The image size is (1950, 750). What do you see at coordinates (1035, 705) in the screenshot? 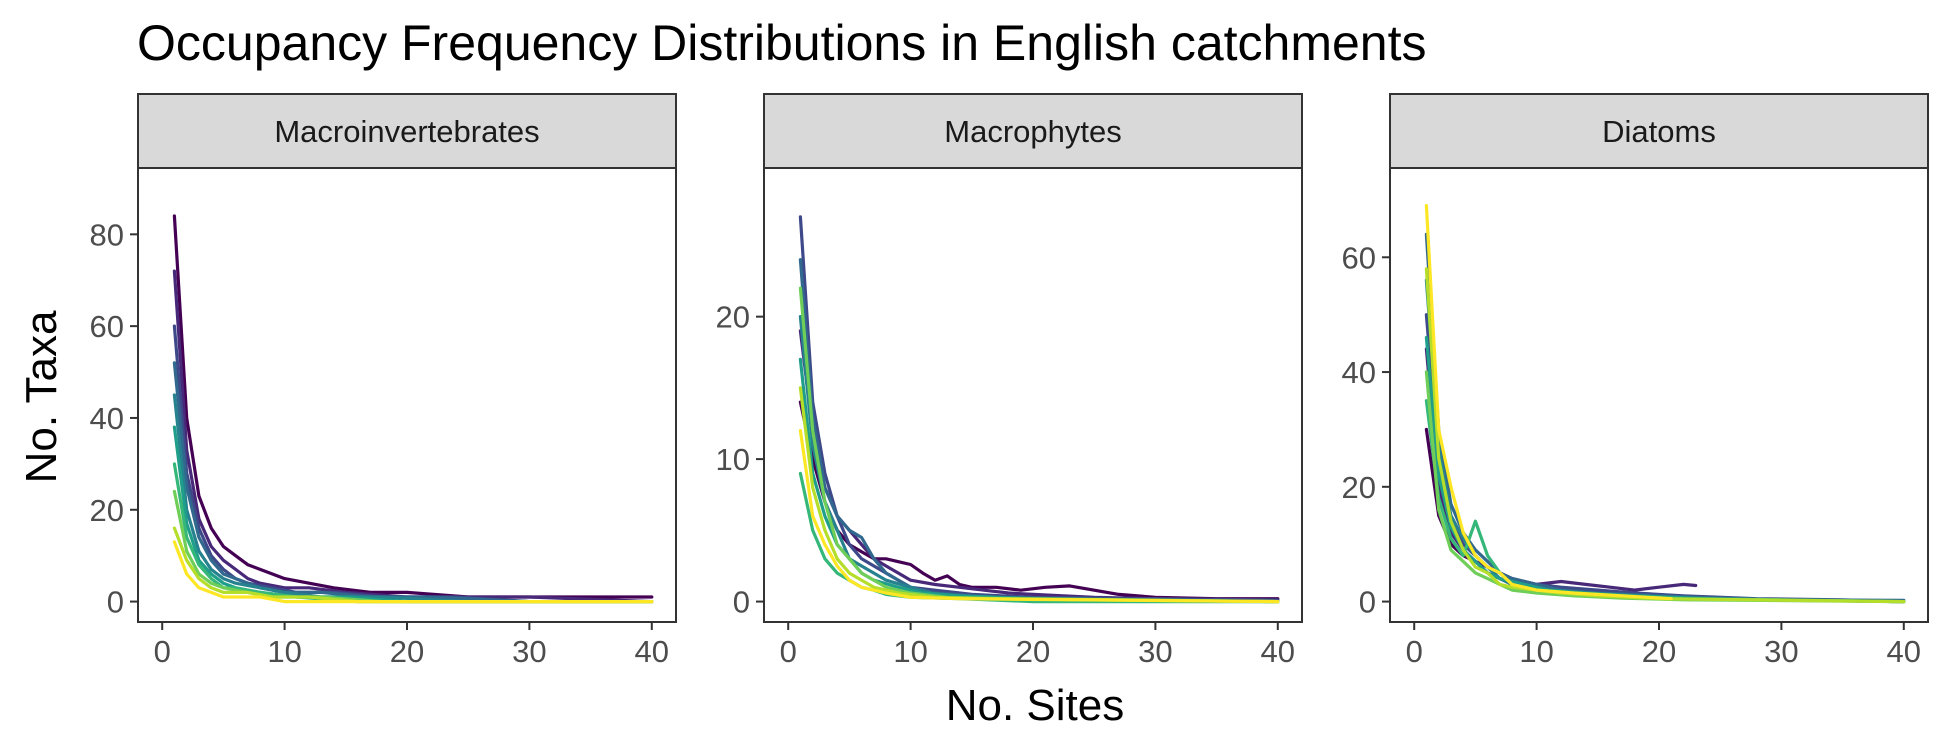
I see `x-axis-title: No. Sites` at bounding box center [1035, 705].